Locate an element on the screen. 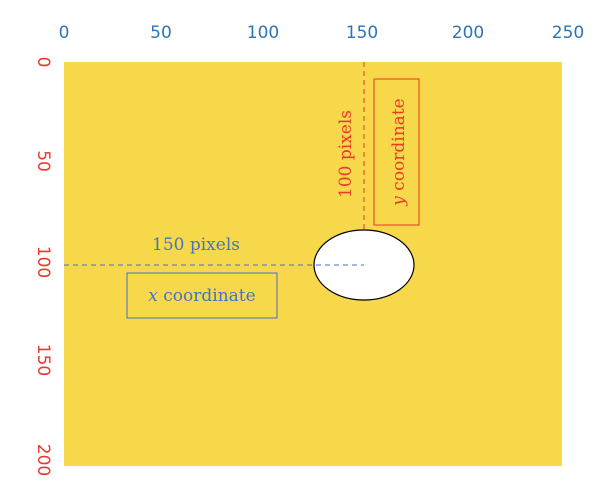 The image size is (610, 498). x-tick-label: 50 is located at coordinates (161, 33).